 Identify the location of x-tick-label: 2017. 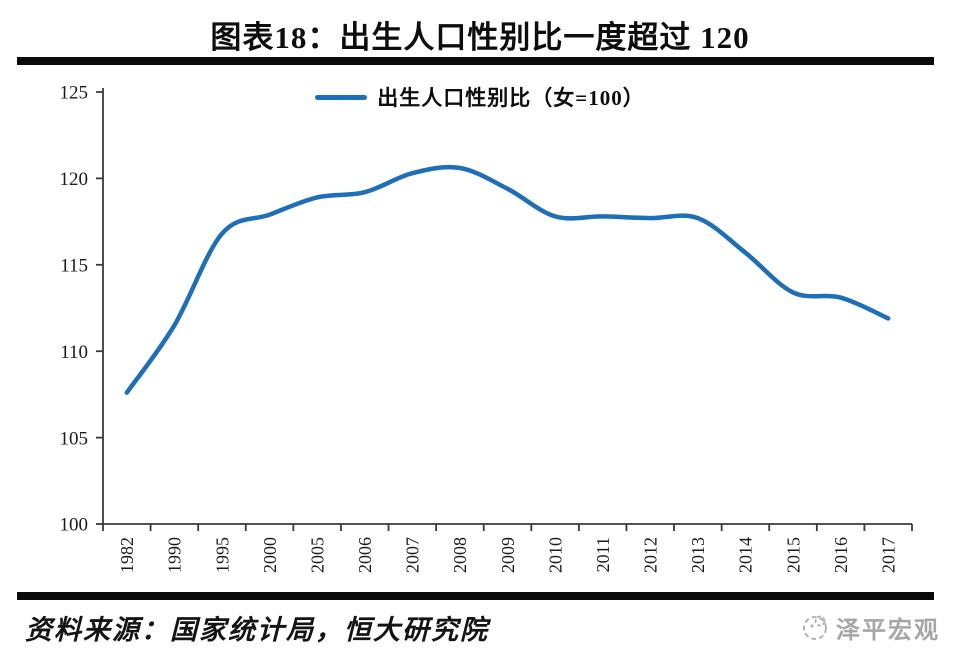
(889, 555).